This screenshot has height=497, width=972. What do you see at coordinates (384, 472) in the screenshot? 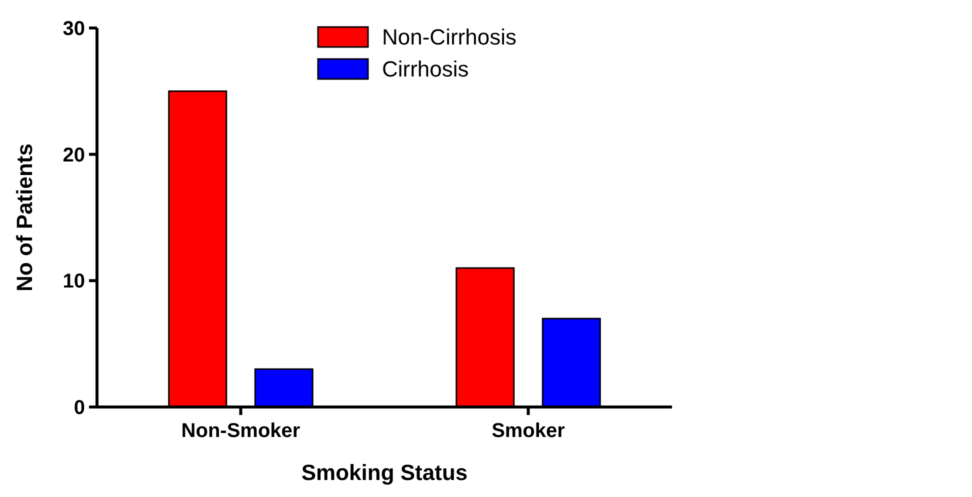
I see `x-axis-title: Smoking Status` at bounding box center [384, 472].